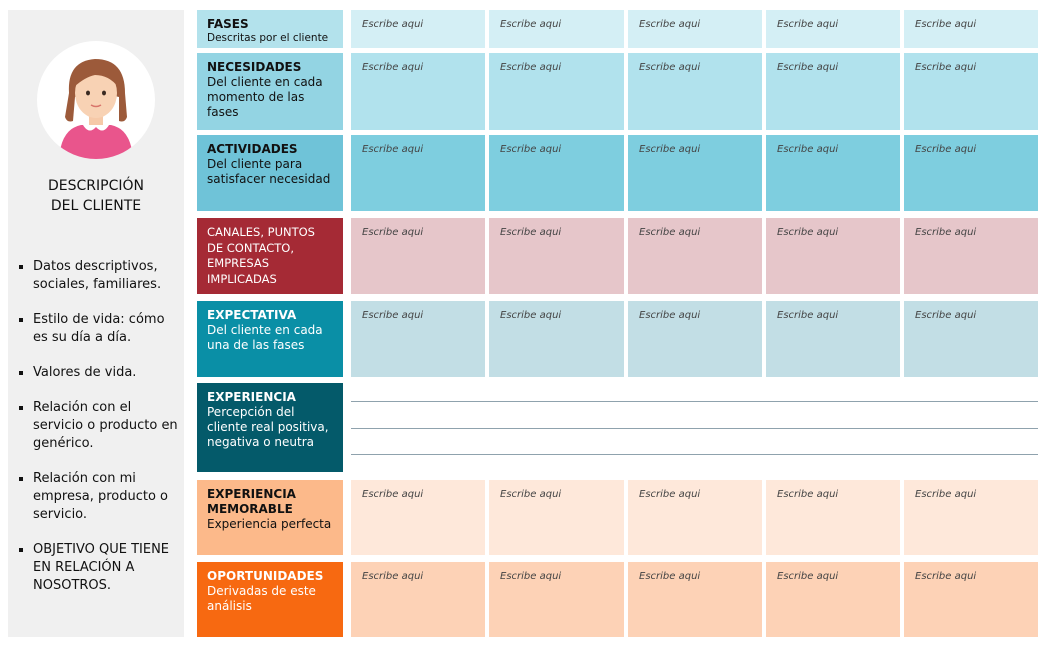  Describe the element at coordinates (833, 29) in the screenshot. I see `input-cell-fases-4: Escribe aqui` at that location.